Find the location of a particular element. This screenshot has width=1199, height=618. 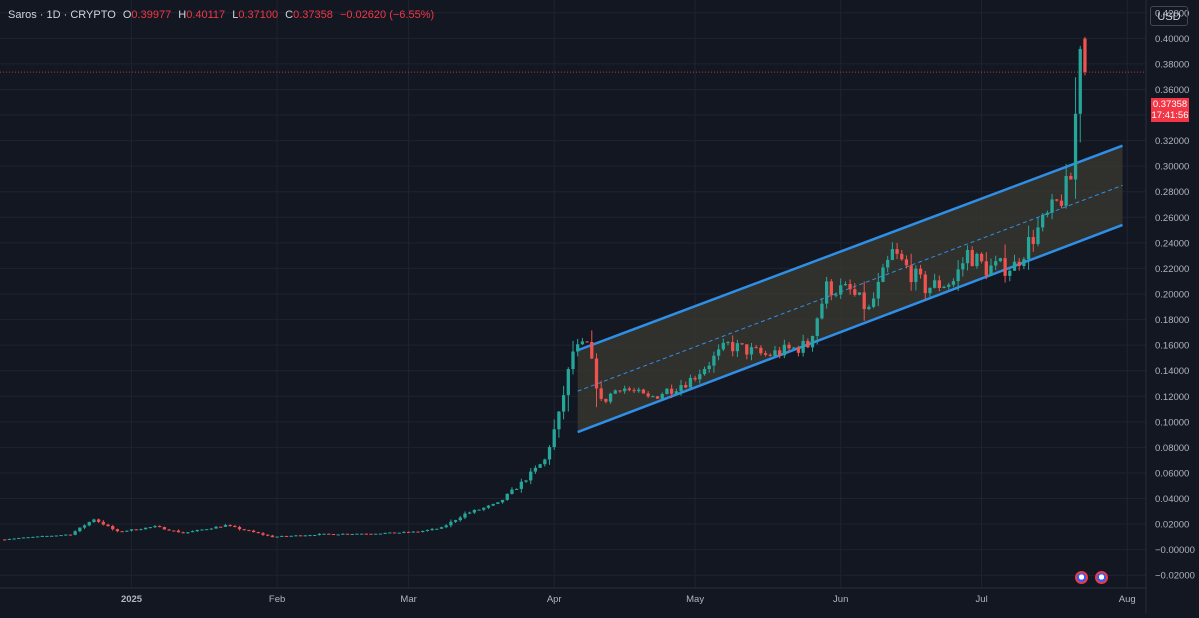

change-value: −0.02620 (−6.55%) is located at coordinates (387, 15).